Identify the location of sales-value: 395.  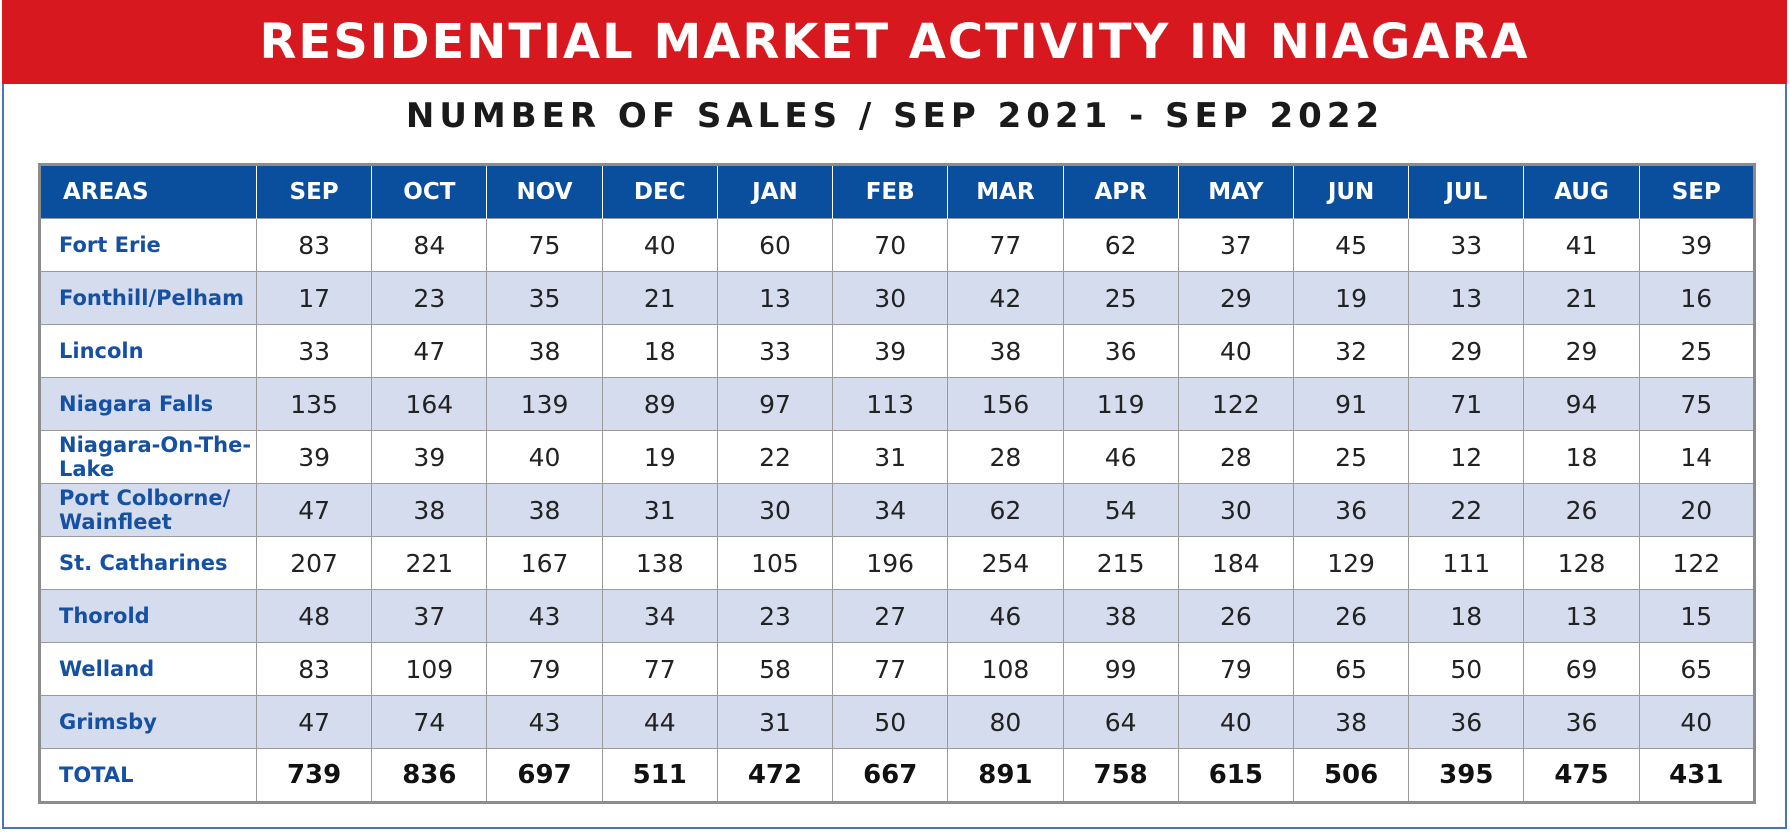
(1466, 775).